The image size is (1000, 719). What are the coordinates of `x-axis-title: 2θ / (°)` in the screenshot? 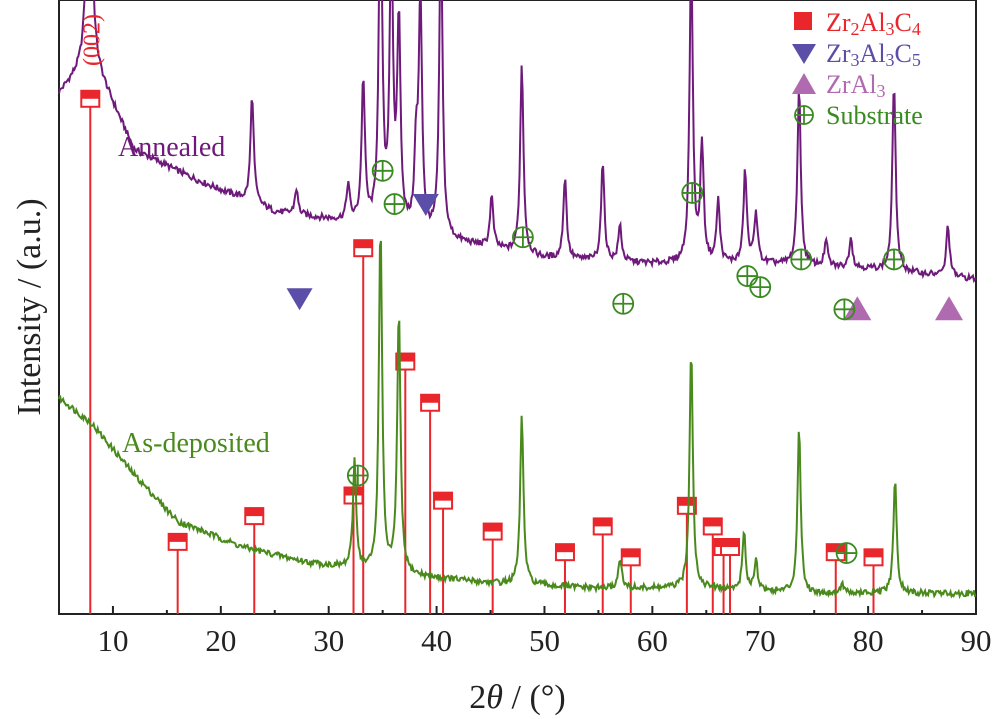 It's located at (517, 697).